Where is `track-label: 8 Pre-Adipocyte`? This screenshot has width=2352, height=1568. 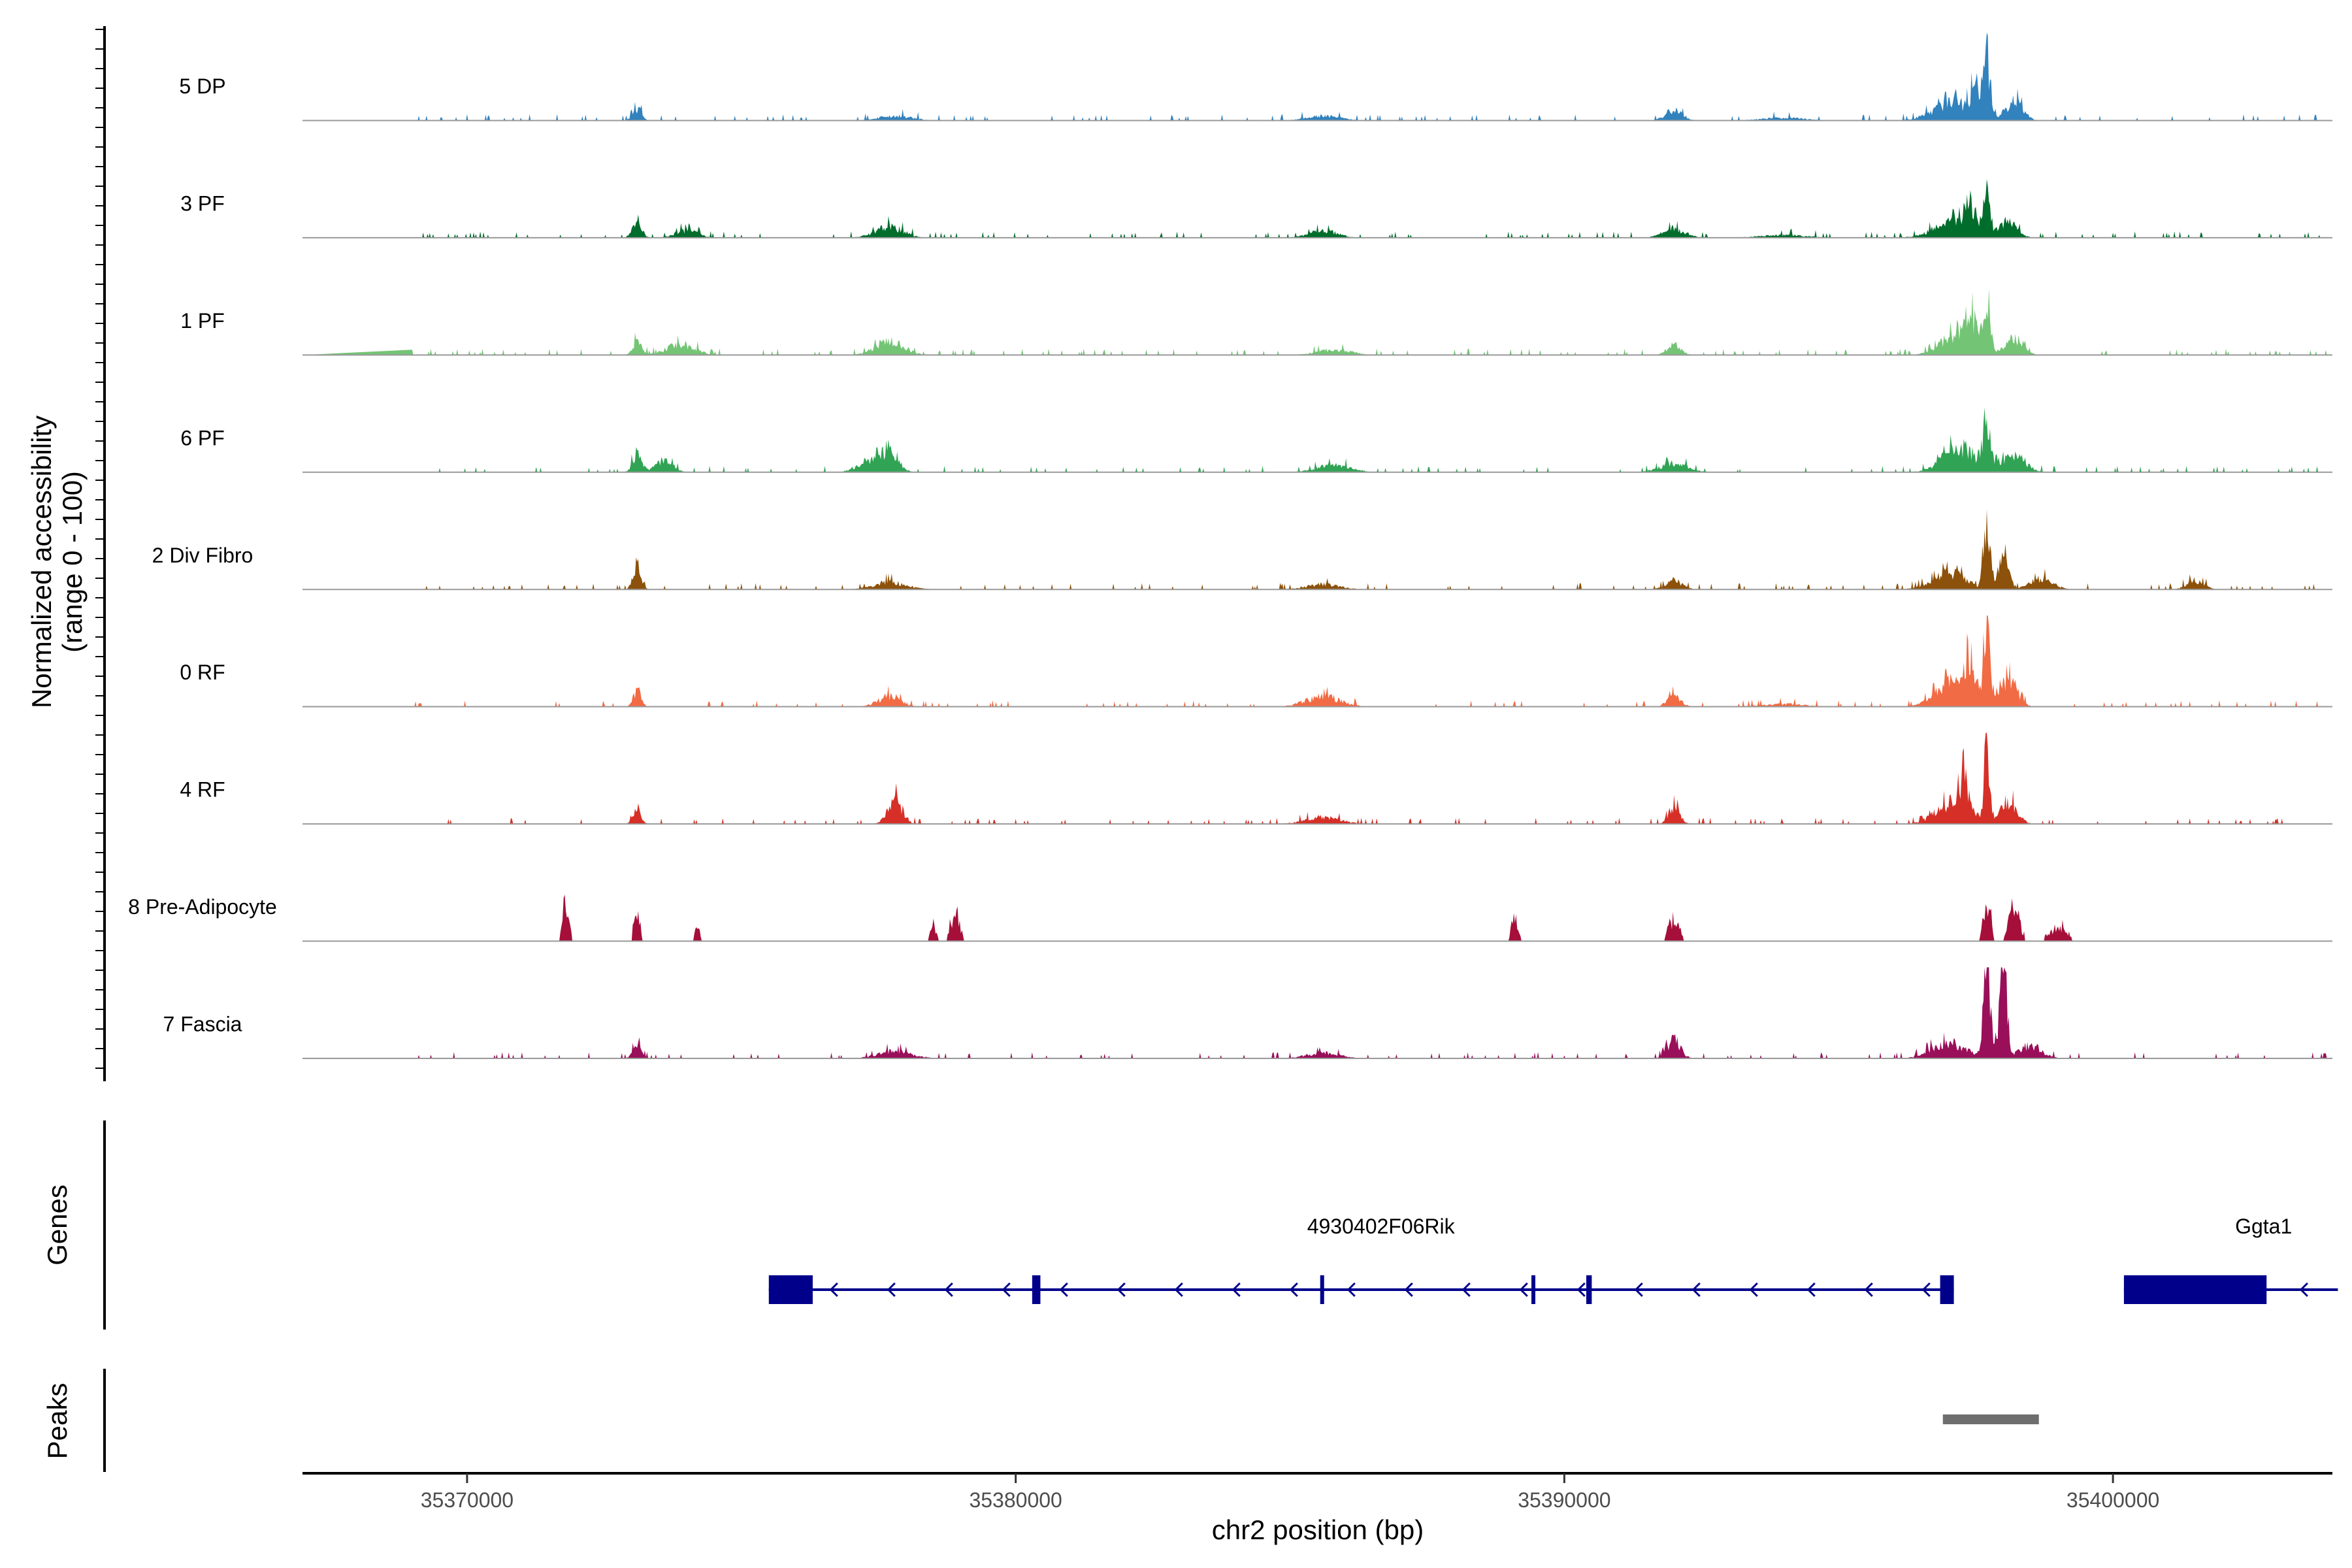
track-label: 8 Pre-Adipocyte is located at coordinates (202, 907).